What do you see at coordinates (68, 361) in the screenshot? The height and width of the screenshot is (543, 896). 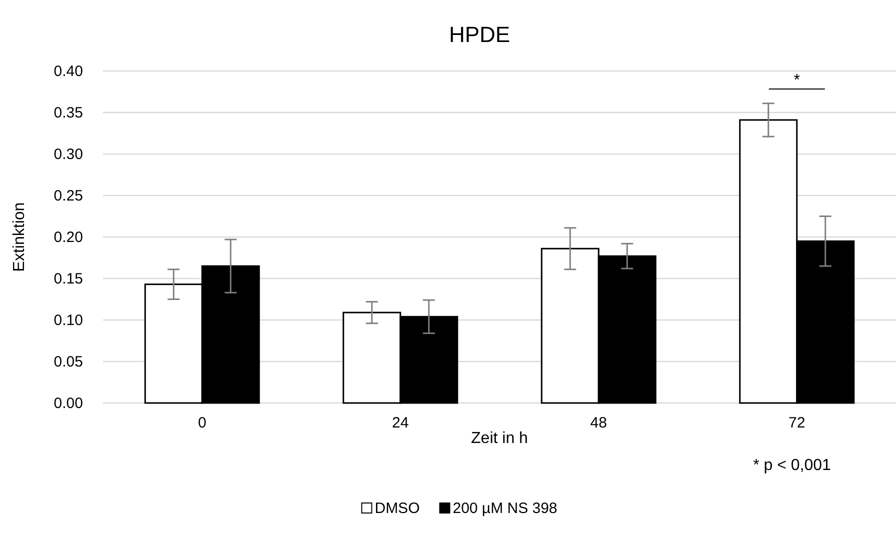 I see `y-tick-label: 0.05` at bounding box center [68, 361].